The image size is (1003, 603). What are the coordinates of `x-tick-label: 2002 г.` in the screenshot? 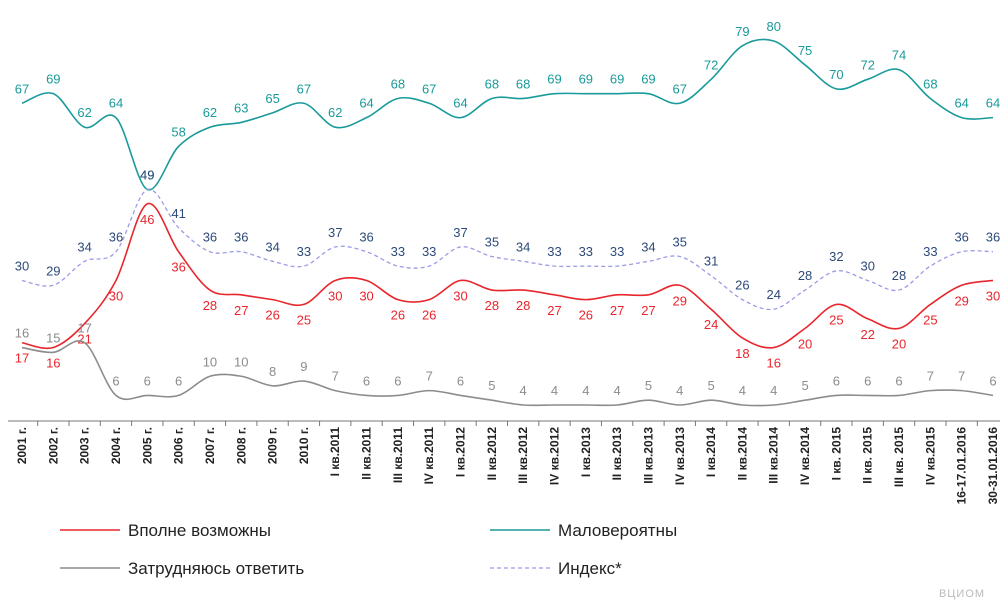 It's located at (53, 445).